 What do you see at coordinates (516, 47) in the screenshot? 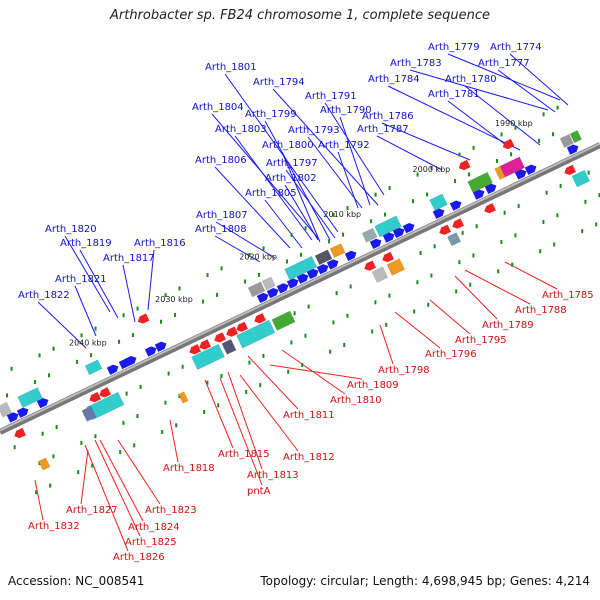
I see `gene-label: Arth_1774` at bounding box center [516, 47].